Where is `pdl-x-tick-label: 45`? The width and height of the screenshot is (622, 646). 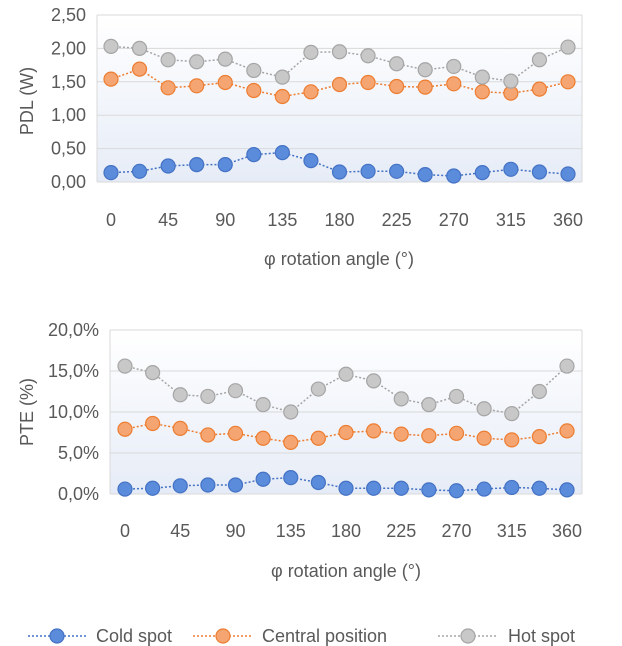
pdl-x-tick-label: 45 is located at coordinates (168, 220).